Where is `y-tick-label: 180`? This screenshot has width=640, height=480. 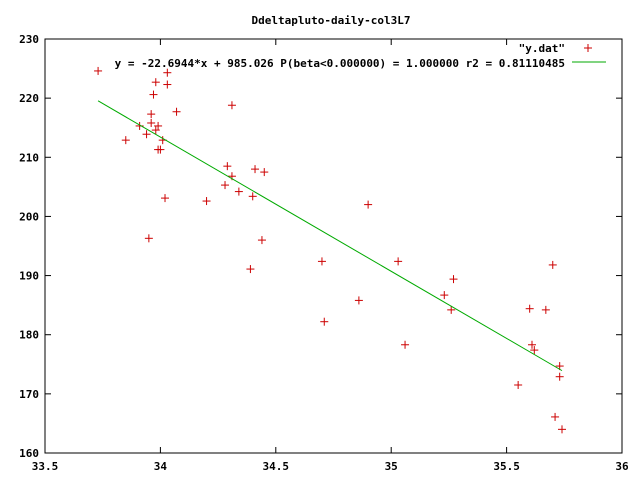
y-tick-label: 180 is located at coordinates (29, 335).